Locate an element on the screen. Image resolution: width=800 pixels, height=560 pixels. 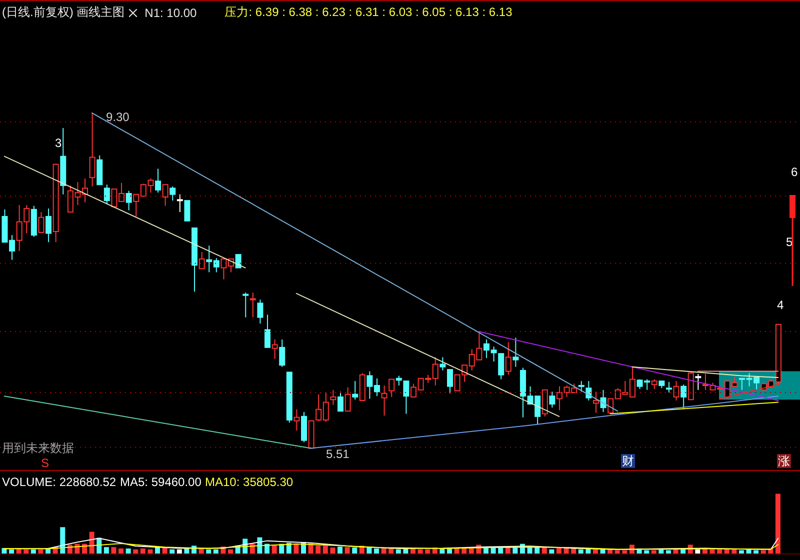
chart-title: (日线.前复权) 画线主图 is located at coordinates (63, 12).